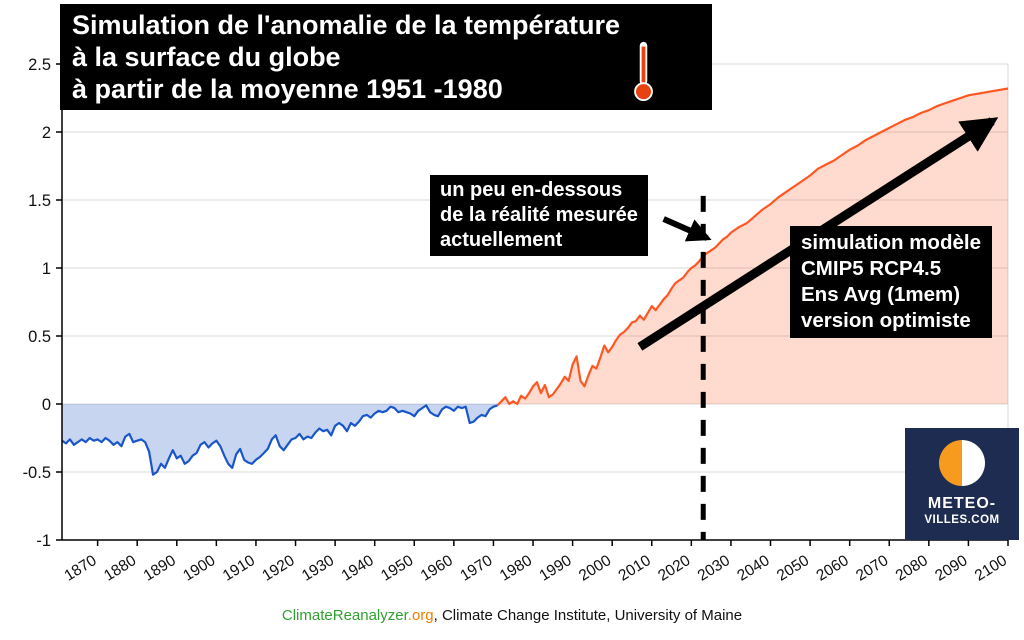 This screenshot has width=1024, height=640. What do you see at coordinates (962, 463) in the screenshot?
I see `half-orange-circle-icon` at bounding box center [962, 463].